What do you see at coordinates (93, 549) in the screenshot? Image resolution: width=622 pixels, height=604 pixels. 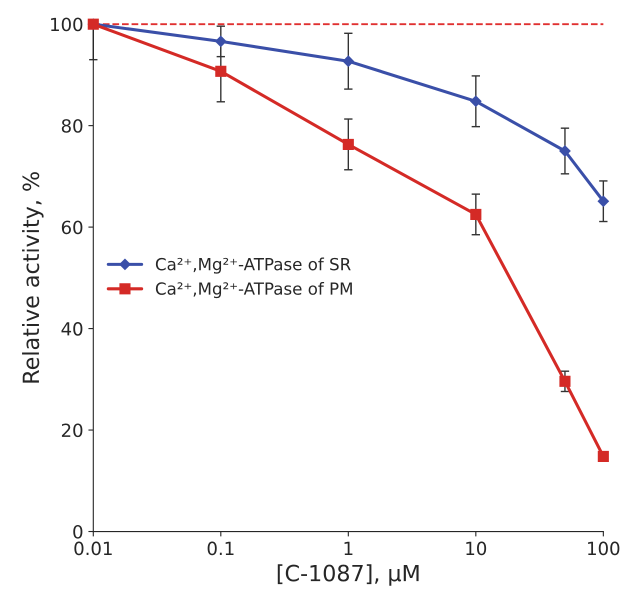 I see `x-tick-label: 0.01` at bounding box center [93, 549].